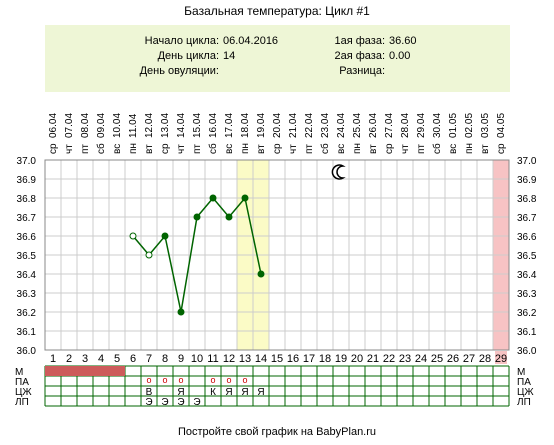  What do you see at coordinates (23, 392) in the screenshot?
I see `table-row-label-left: ЦЖ` at bounding box center [23, 392].